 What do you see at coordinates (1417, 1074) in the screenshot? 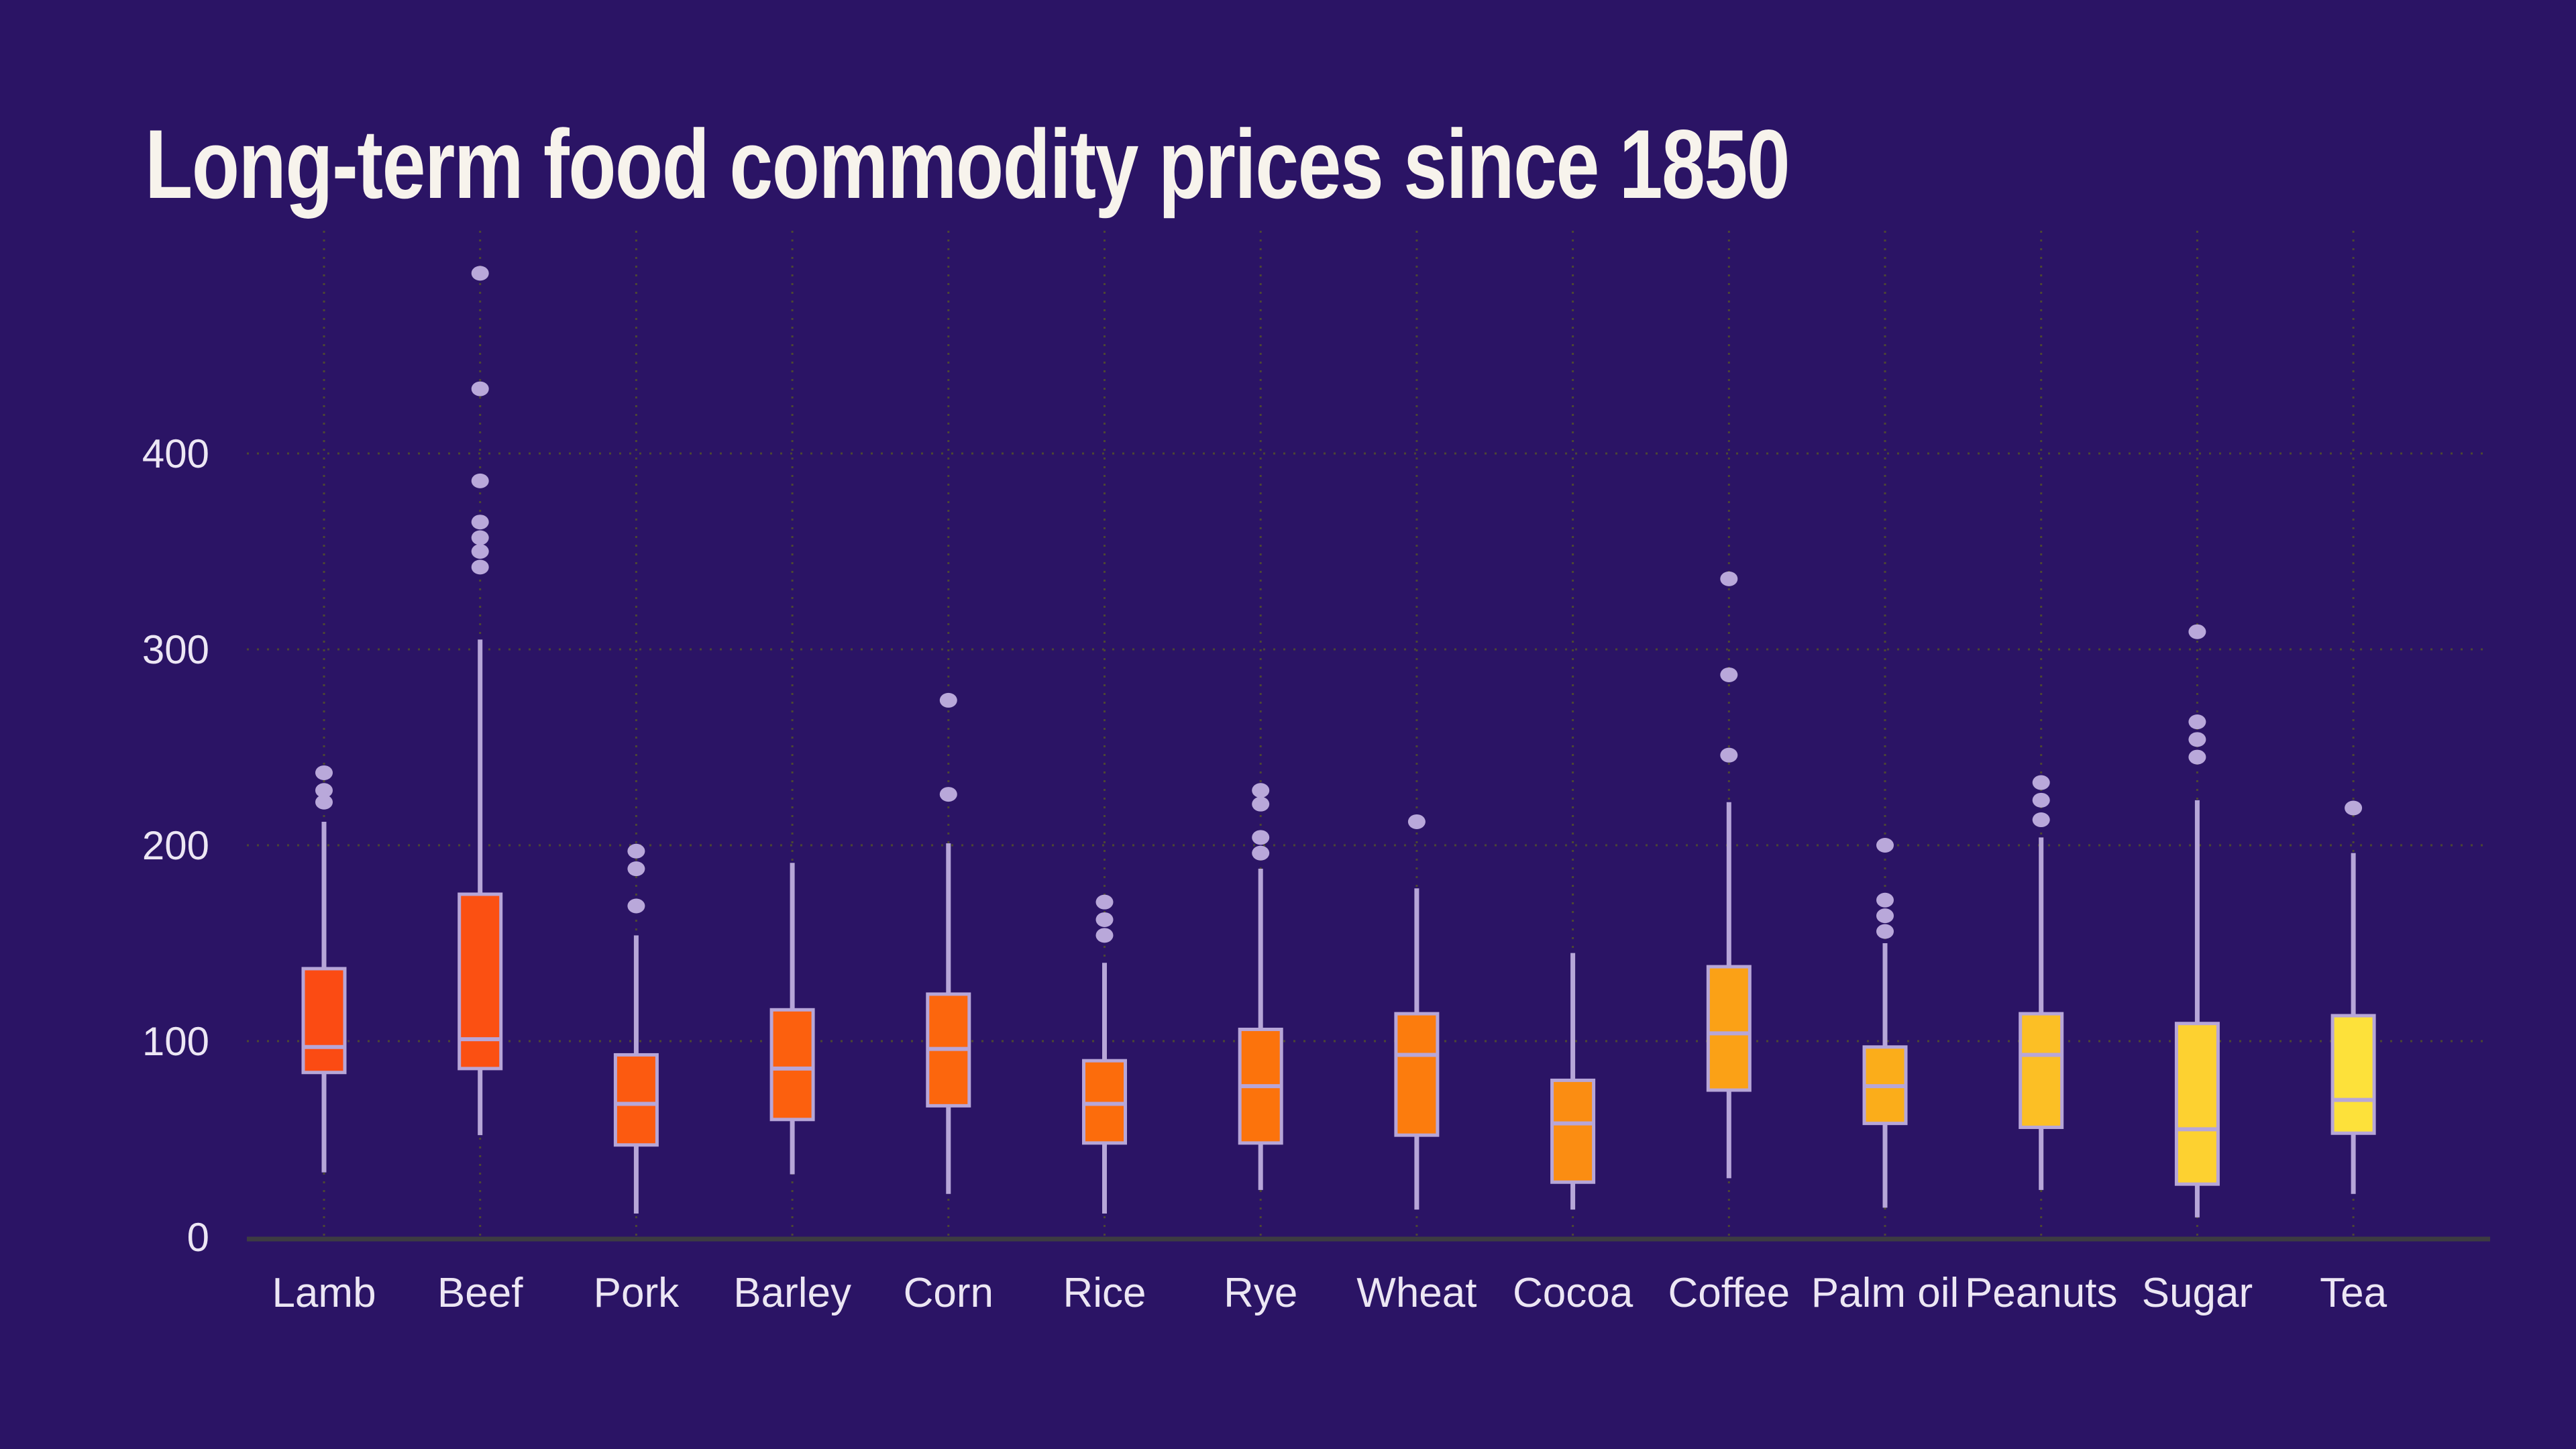
I see `box-wheat` at bounding box center [1417, 1074].